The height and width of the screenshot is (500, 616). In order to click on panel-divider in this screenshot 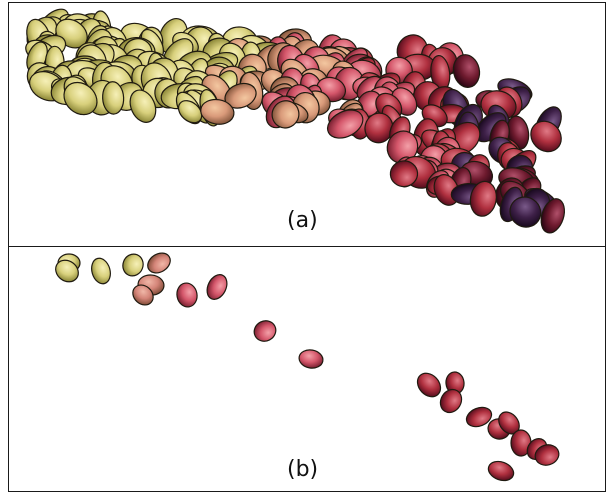, I will do `click(307, 246)`.